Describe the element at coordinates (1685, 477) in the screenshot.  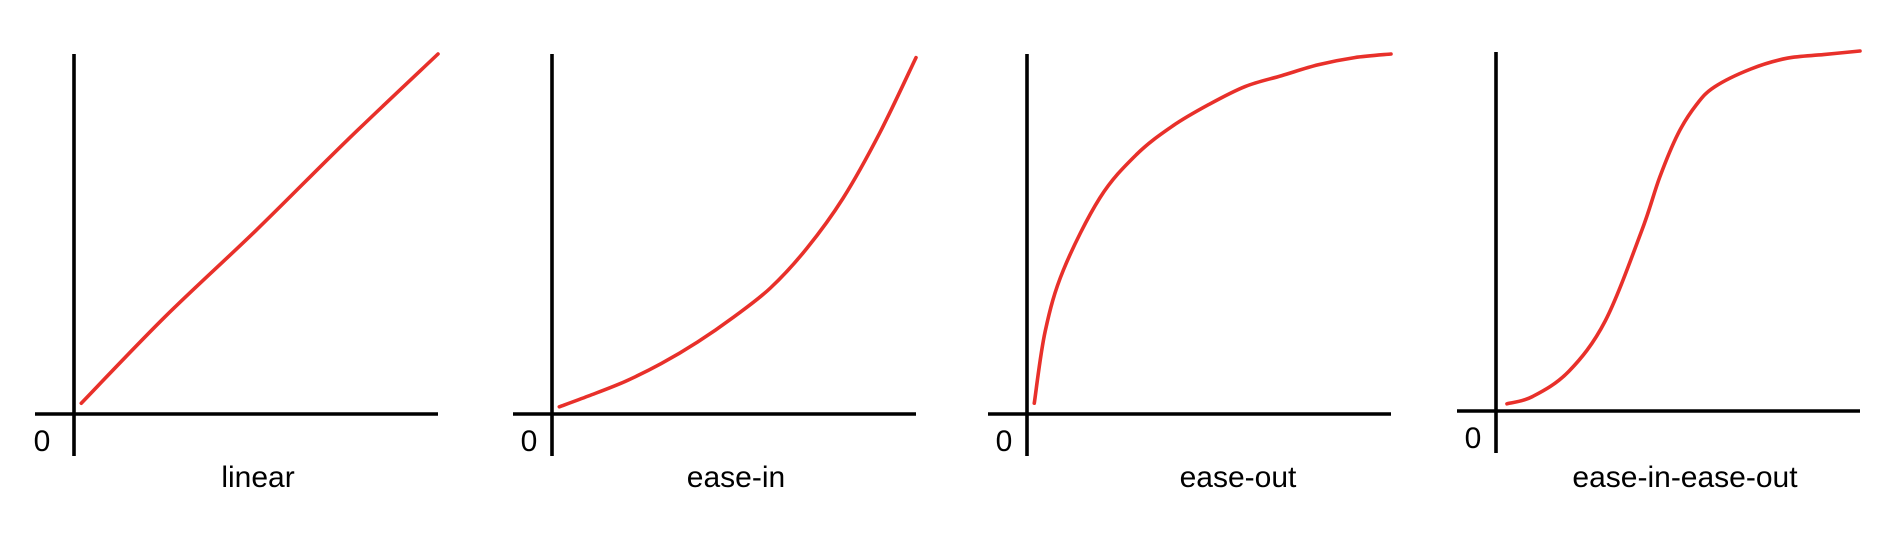
I see `chart-title: ease-in-ease-out` at that location.